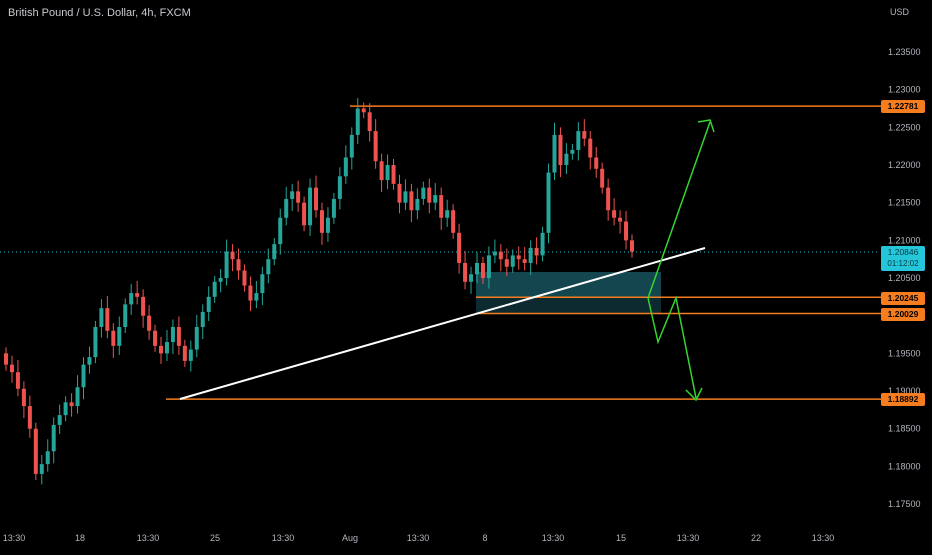 Image resolution: width=932 pixels, height=555 pixels. I want to click on y-tick-label: 1.19000, so click(904, 391).